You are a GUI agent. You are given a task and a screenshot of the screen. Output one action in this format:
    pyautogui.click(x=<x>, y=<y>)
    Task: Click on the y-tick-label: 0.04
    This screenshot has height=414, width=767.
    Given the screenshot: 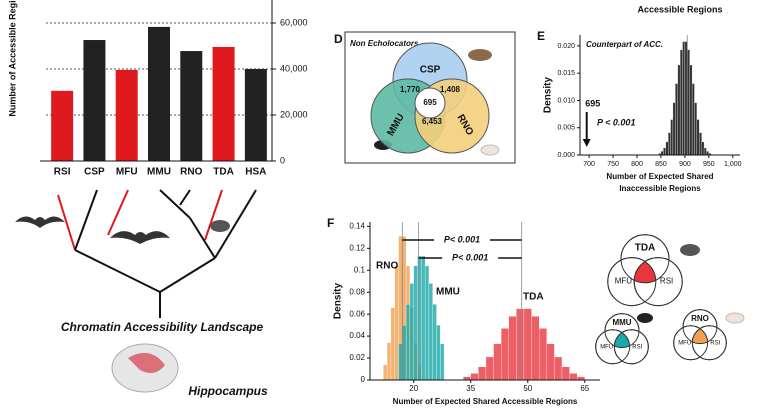 What is the action you would take?
    pyautogui.click(x=357, y=335)
    